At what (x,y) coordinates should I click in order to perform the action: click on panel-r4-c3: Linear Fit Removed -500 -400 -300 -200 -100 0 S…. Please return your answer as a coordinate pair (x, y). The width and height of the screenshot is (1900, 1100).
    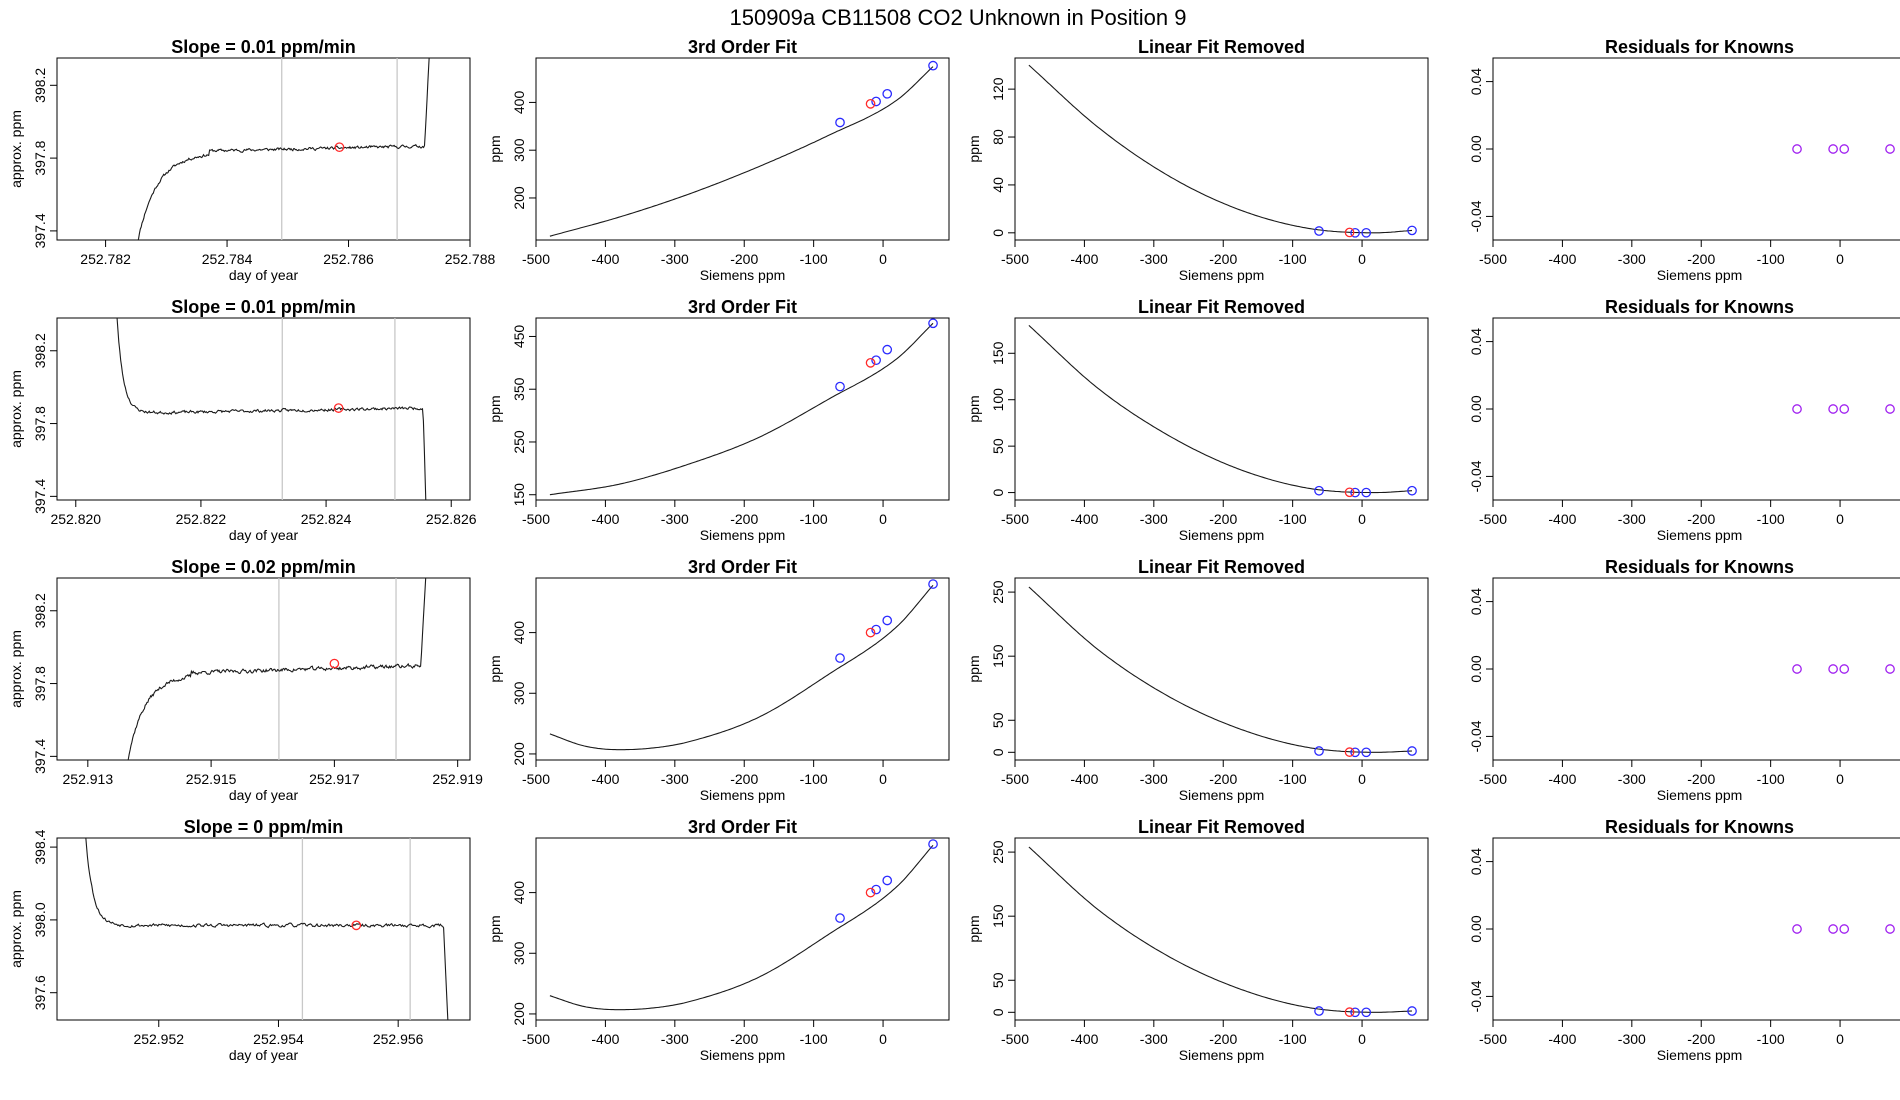
    Looking at the image, I should click on (1197, 940).